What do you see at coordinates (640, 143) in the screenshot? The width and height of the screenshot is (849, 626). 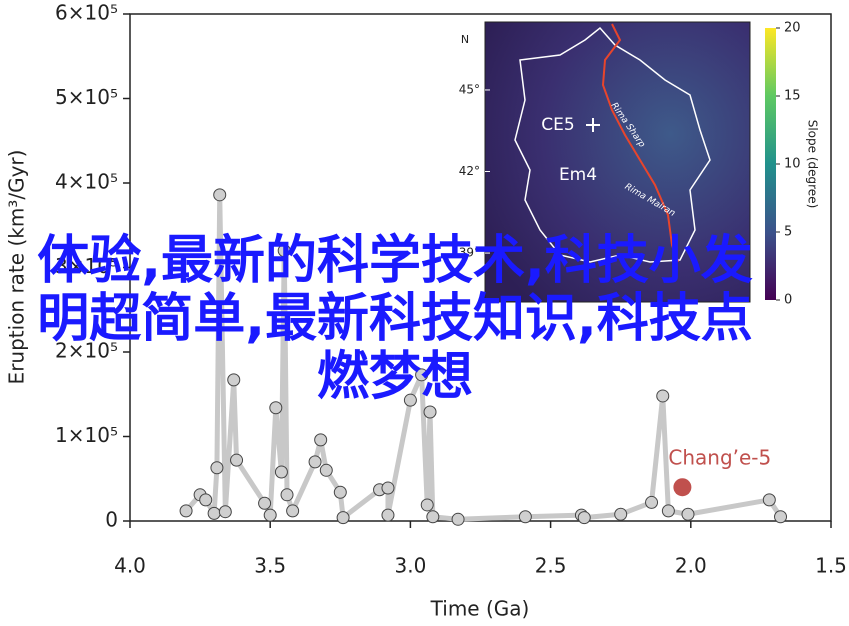 I see `rima-line` at bounding box center [640, 143].